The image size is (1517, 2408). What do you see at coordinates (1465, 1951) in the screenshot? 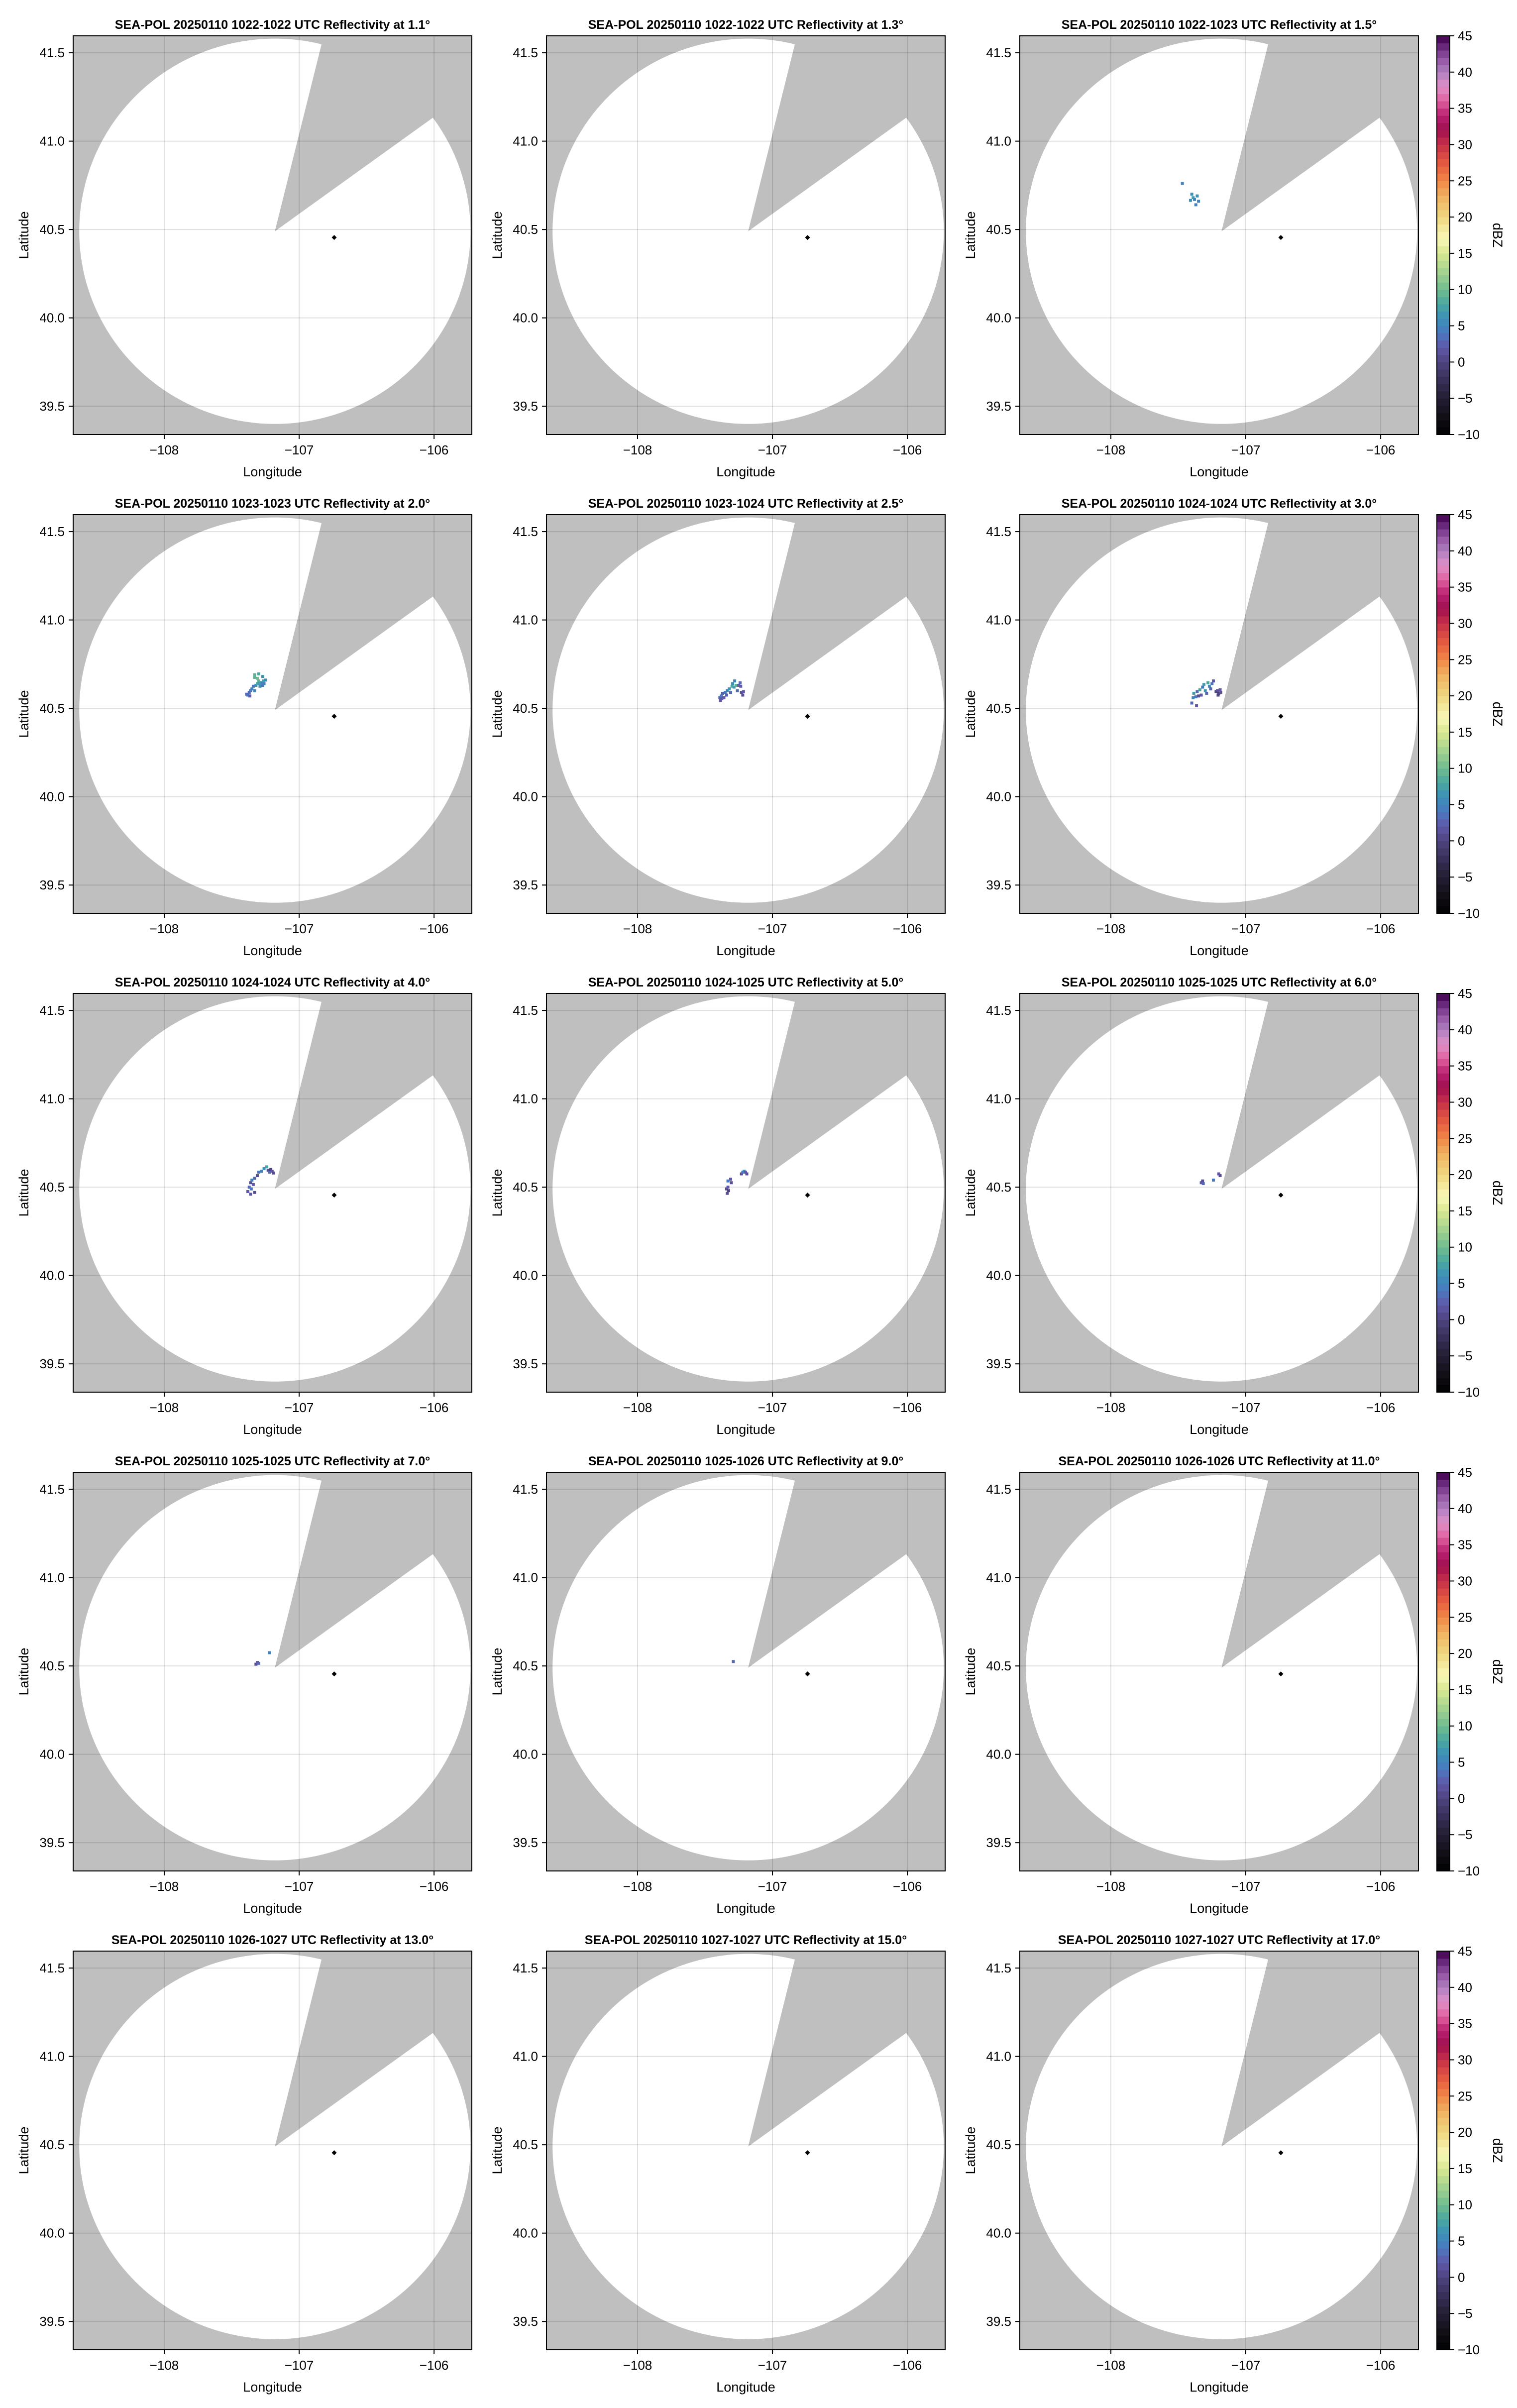
I see `colorbar-tick-label: 45` at bounding box center [1465, 1951].